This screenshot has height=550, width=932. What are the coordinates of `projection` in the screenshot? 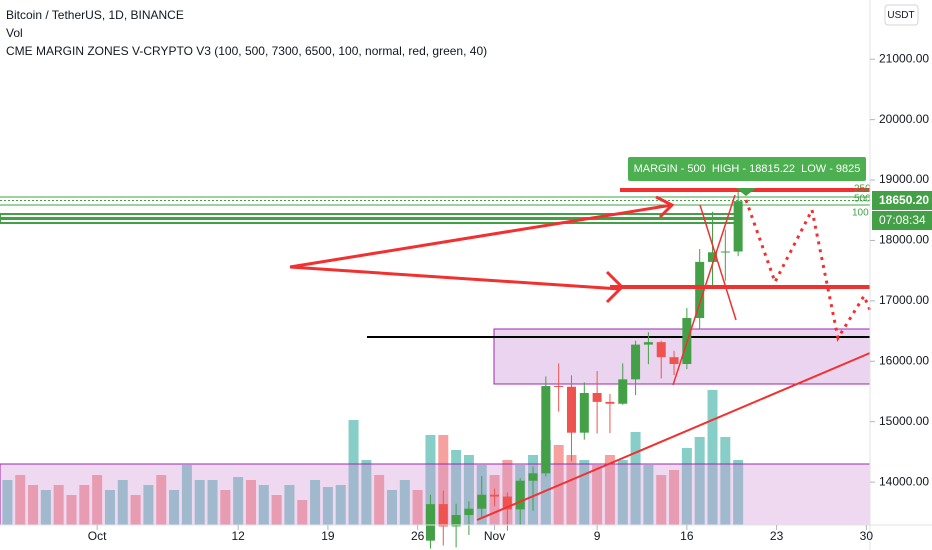 It's located at (808, 271).